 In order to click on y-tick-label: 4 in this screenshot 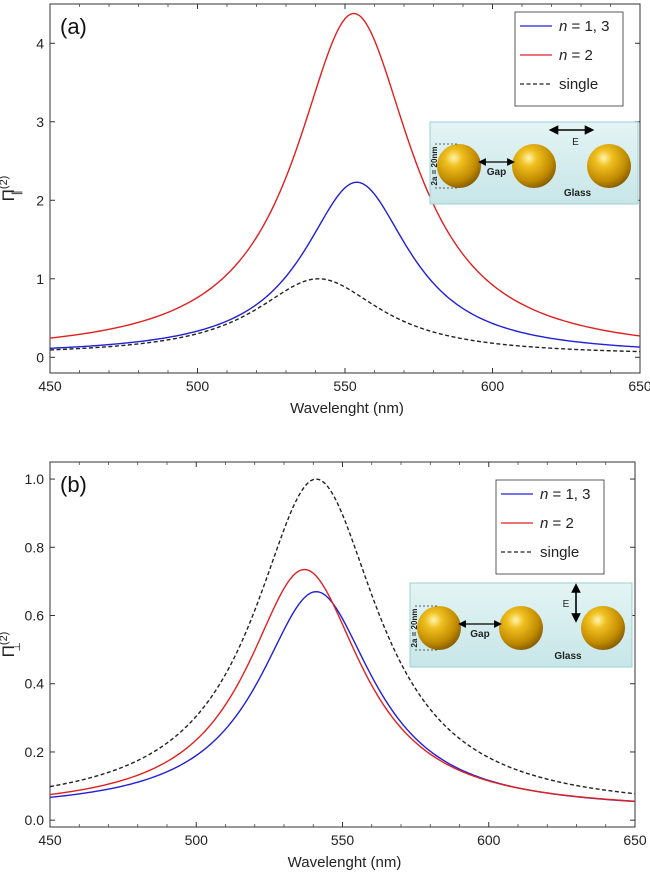, I will do `click(40, 43)`.